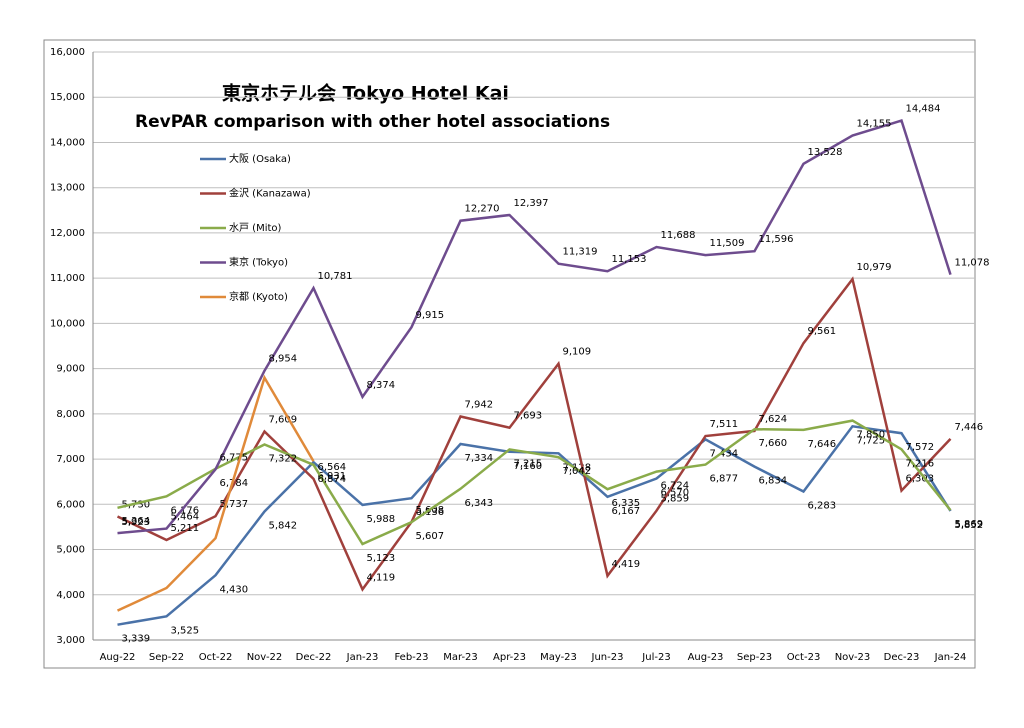 Image resolution: width=1024 pixels, height=728 pixels. What do you see at coordinates (460, 657) in the screenshot?
I see `x-tick-label: Mar-23` at bounding box center [460, 657].